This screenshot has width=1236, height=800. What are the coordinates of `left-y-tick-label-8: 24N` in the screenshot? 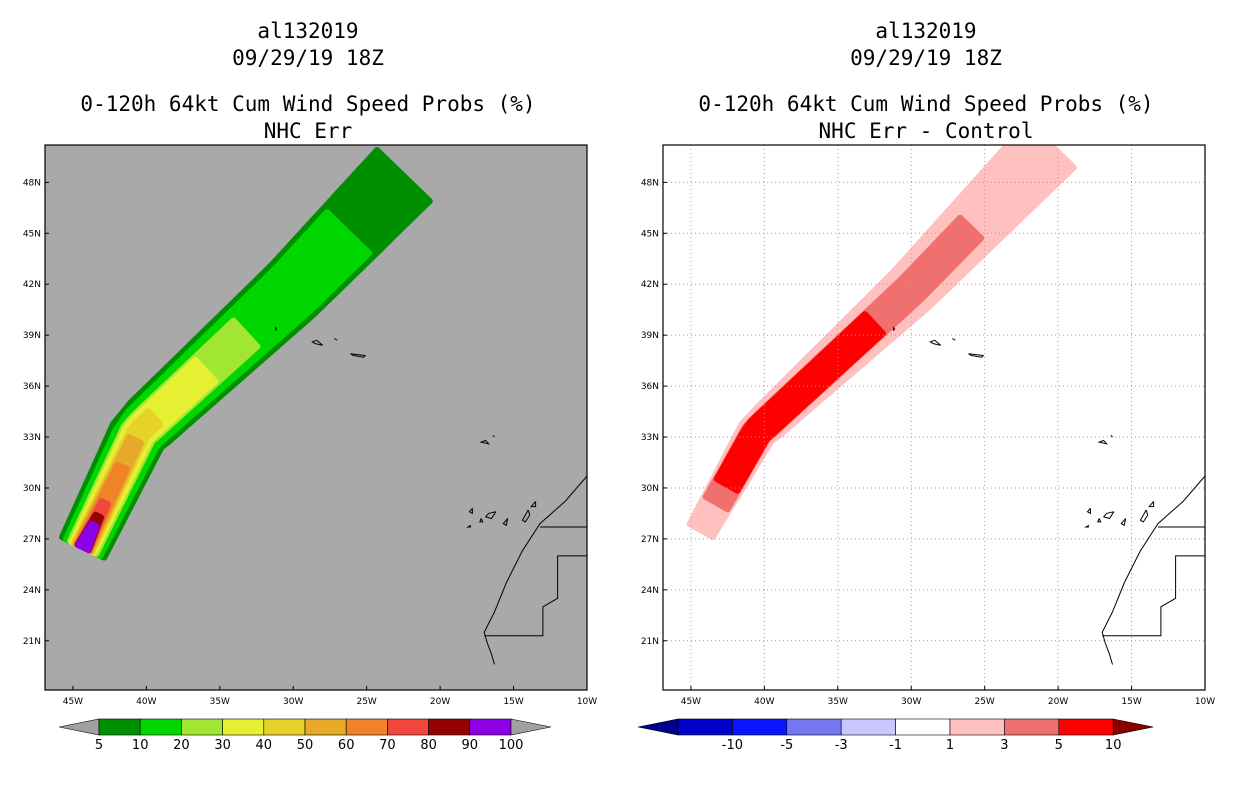 It's located at (32, 591).